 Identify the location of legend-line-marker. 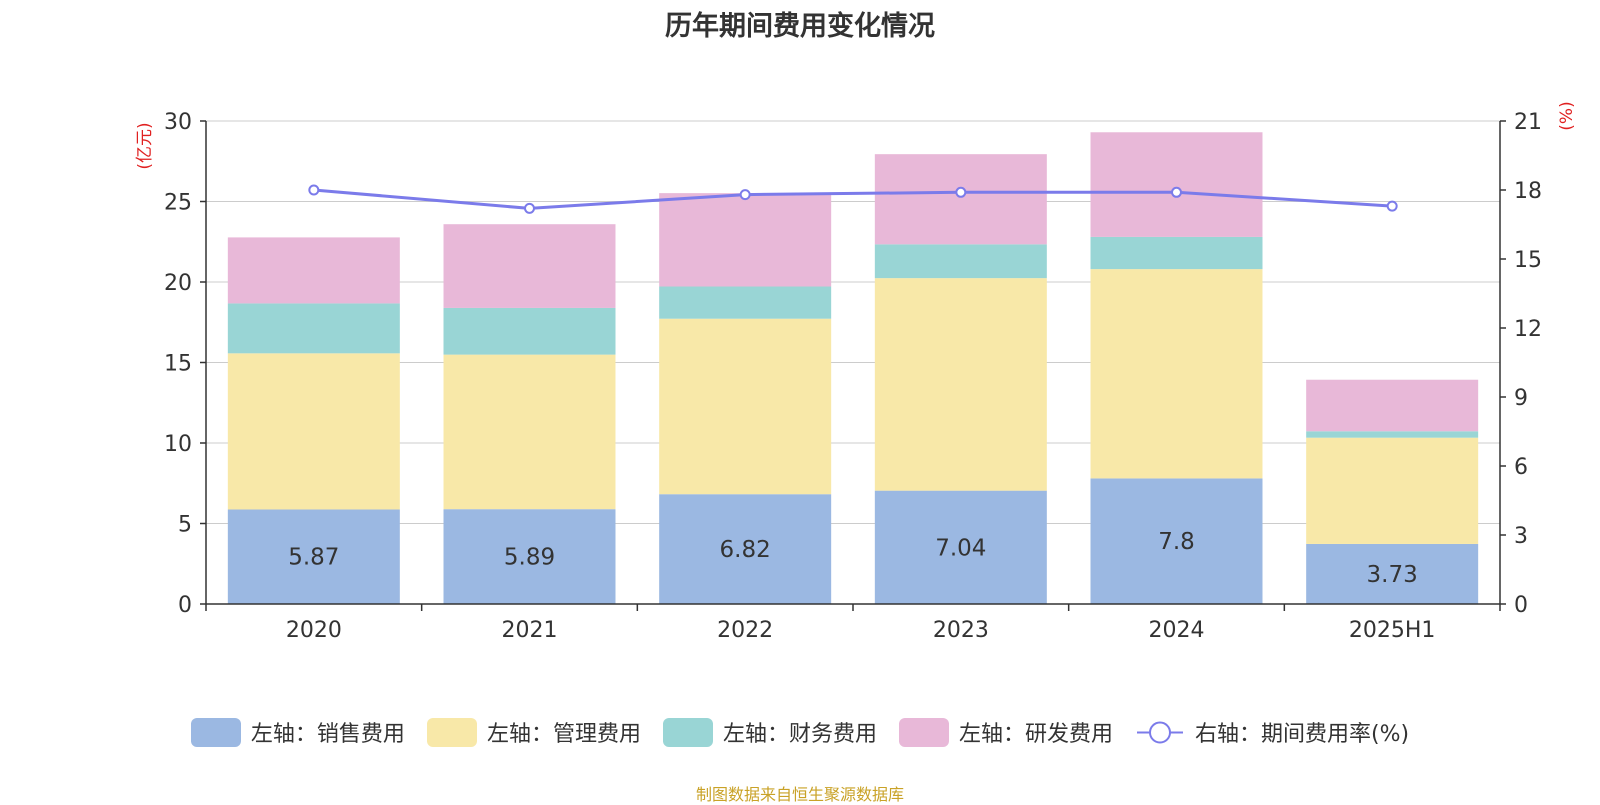
(1159, 732).